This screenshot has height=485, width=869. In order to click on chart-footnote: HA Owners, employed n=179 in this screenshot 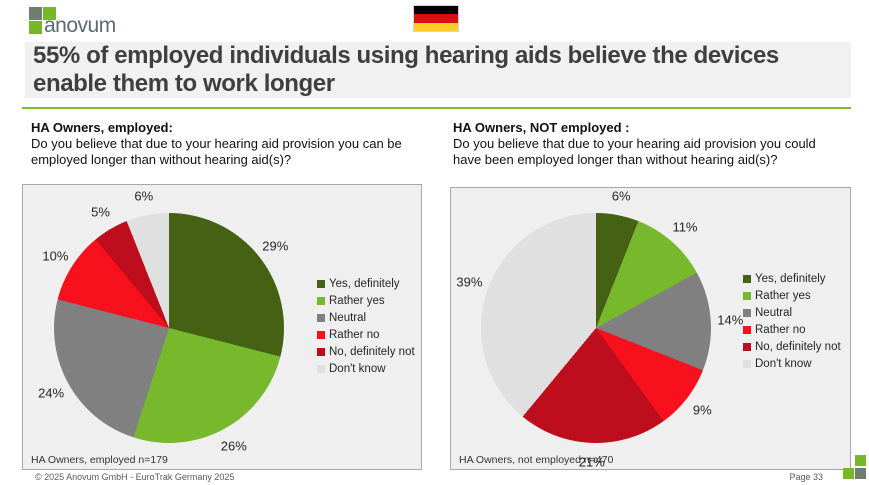, I will do `click(99, 460)`.